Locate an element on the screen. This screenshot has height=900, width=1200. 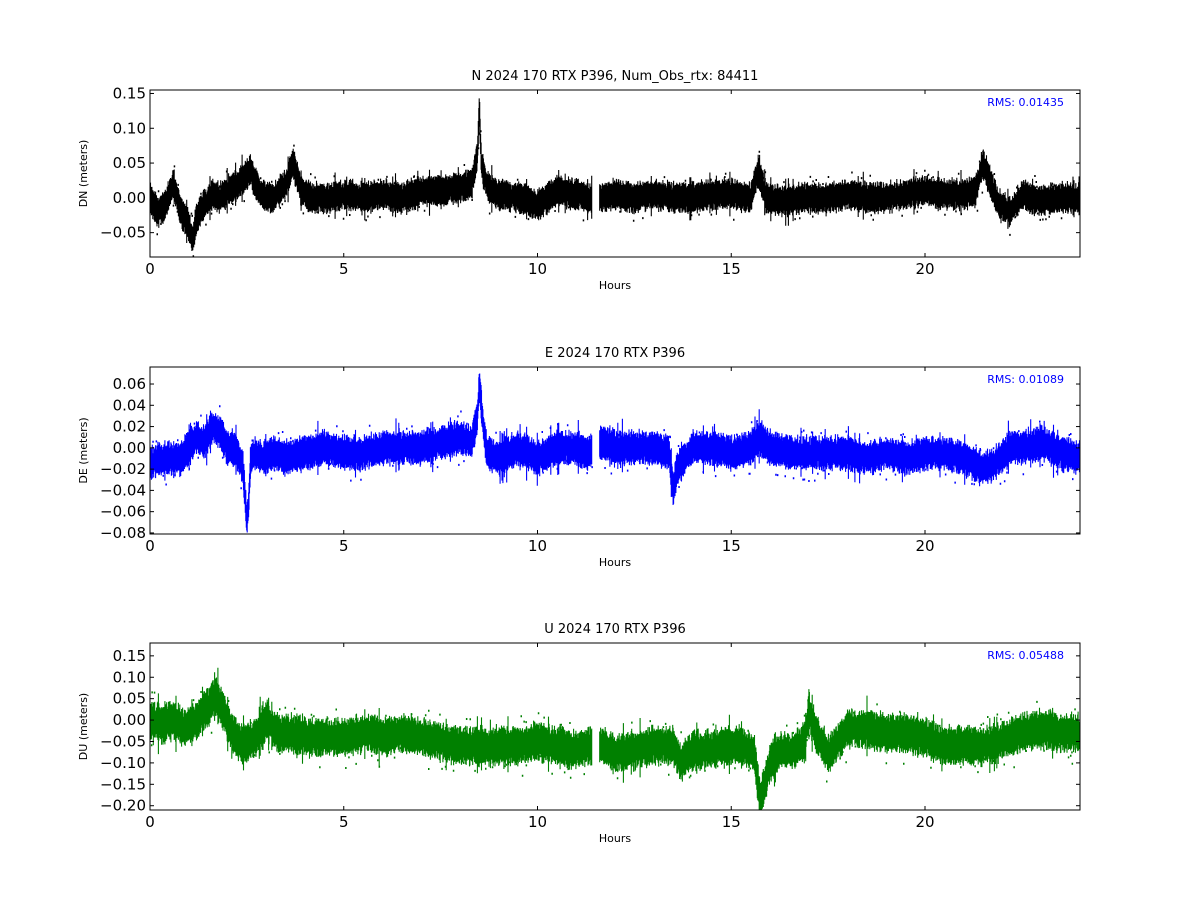
y-tick-label: −0.04 is located at coordinates (123, 490).